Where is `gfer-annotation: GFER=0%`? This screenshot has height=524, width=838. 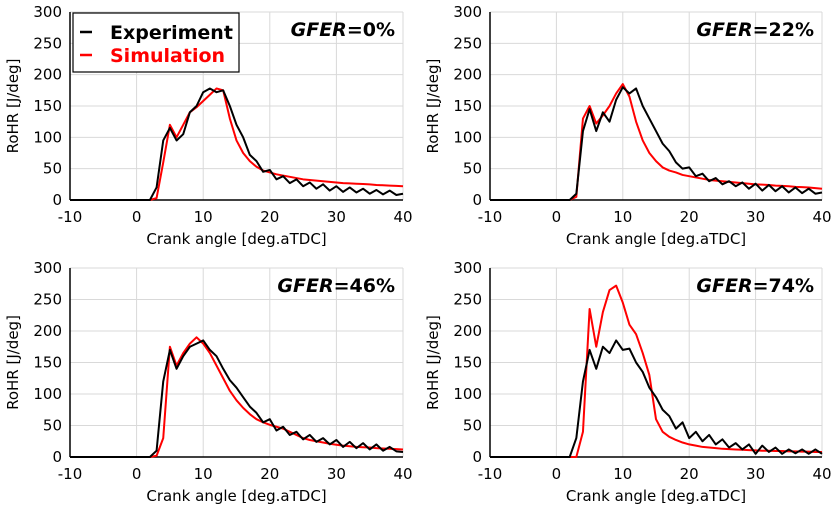
gfer-annotation: GFER=0% is located at coordinates (343, 30).